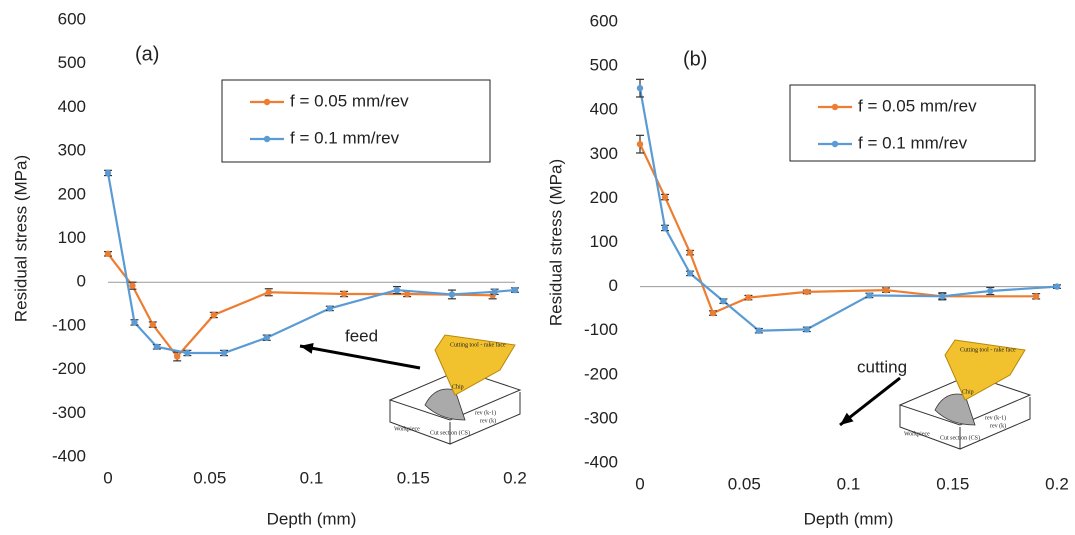 The width and height of the screenshot is (1075, 535). I want to click on legend-box, so click(356, 121).